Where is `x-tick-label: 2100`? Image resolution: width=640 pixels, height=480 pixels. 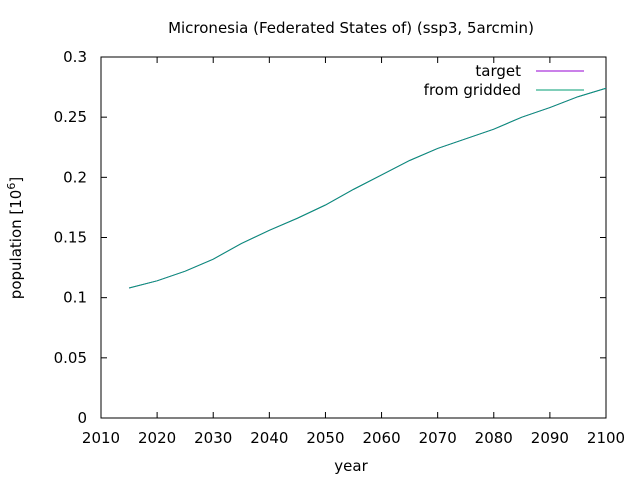 x-tick-label: 2100 is located at coordinates (606, 438).